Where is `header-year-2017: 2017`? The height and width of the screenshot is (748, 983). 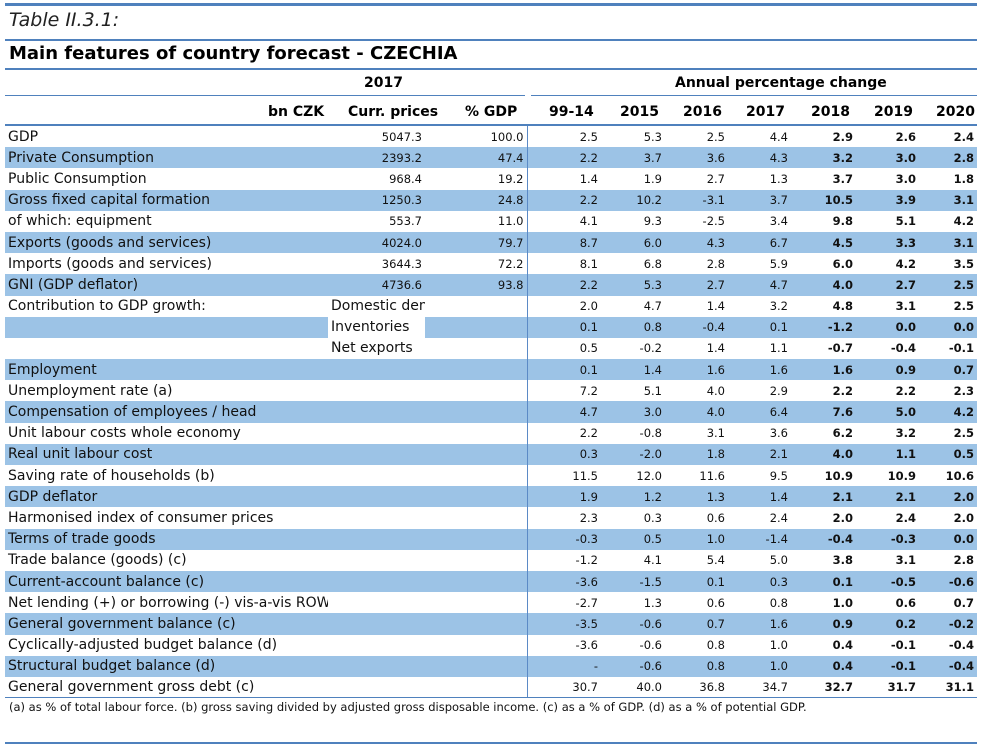 header-year-2017: 2017 is located at coordinates (383, 83).